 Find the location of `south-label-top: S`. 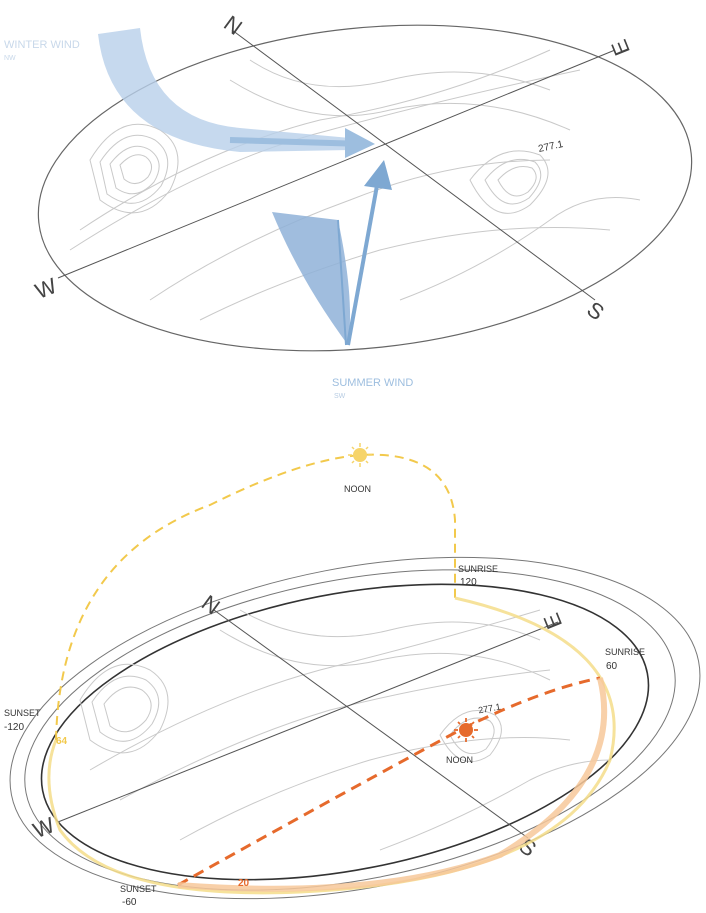

south-label-top: S is located at coordinates (595, 310).